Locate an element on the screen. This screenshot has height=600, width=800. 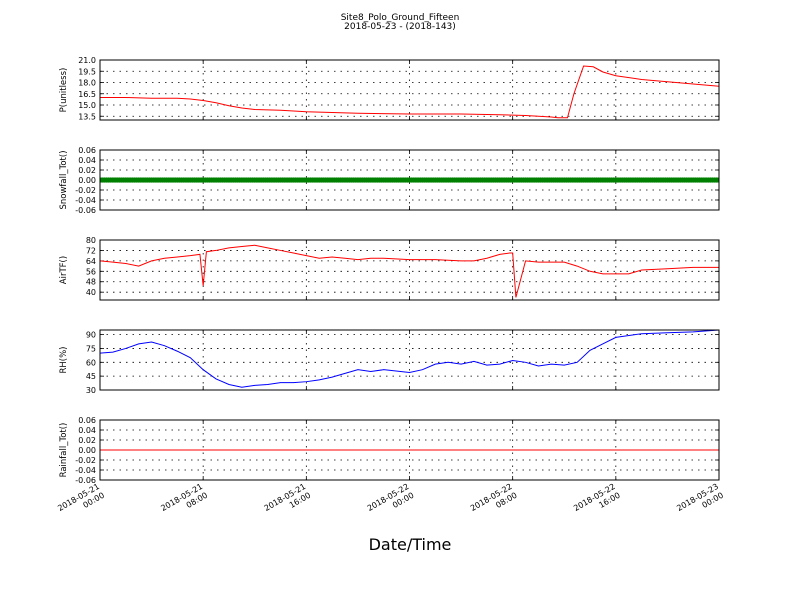
chart-title: Site8_Polo_Ground_Fifteen is located at coordinates (400, 18).